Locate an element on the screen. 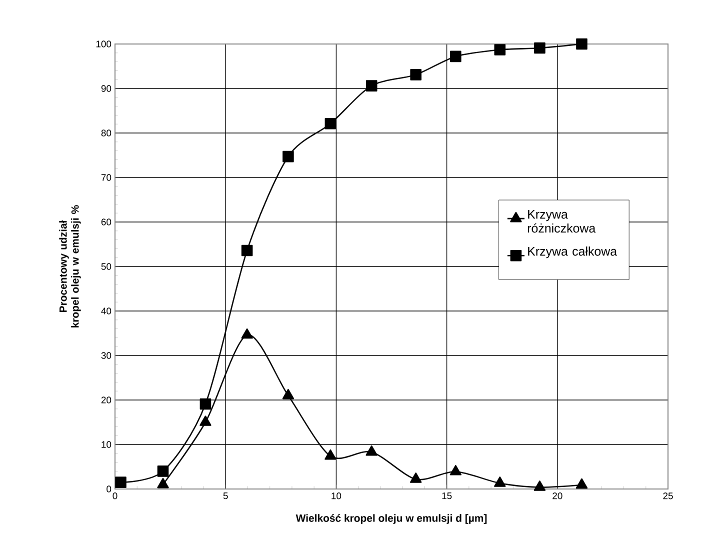 This screenshot has height=550, width=707. y-tick-label: 30 is located at coordinates (106, 355).